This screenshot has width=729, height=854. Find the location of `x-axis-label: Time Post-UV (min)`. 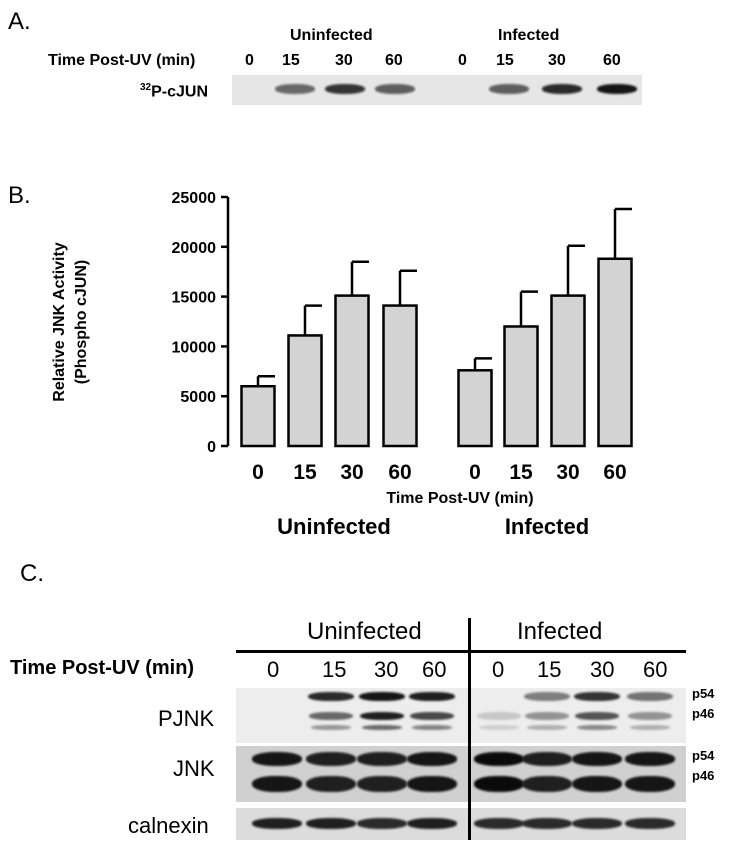

x-axis-label: Time Post-UV (min) is located at coordinates (459, 498).